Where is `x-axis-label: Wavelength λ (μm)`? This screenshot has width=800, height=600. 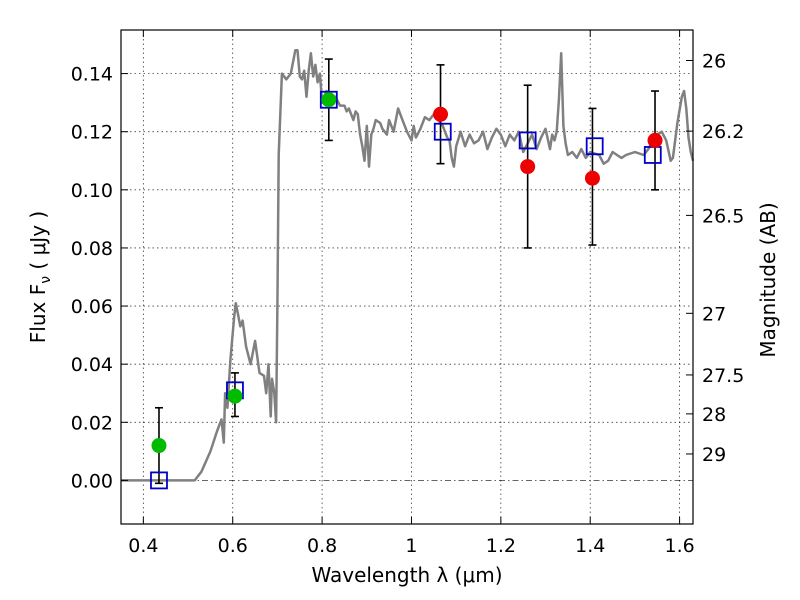 x-axis-label: Wavelength λ (μm) is located at coordinates (406, 575).